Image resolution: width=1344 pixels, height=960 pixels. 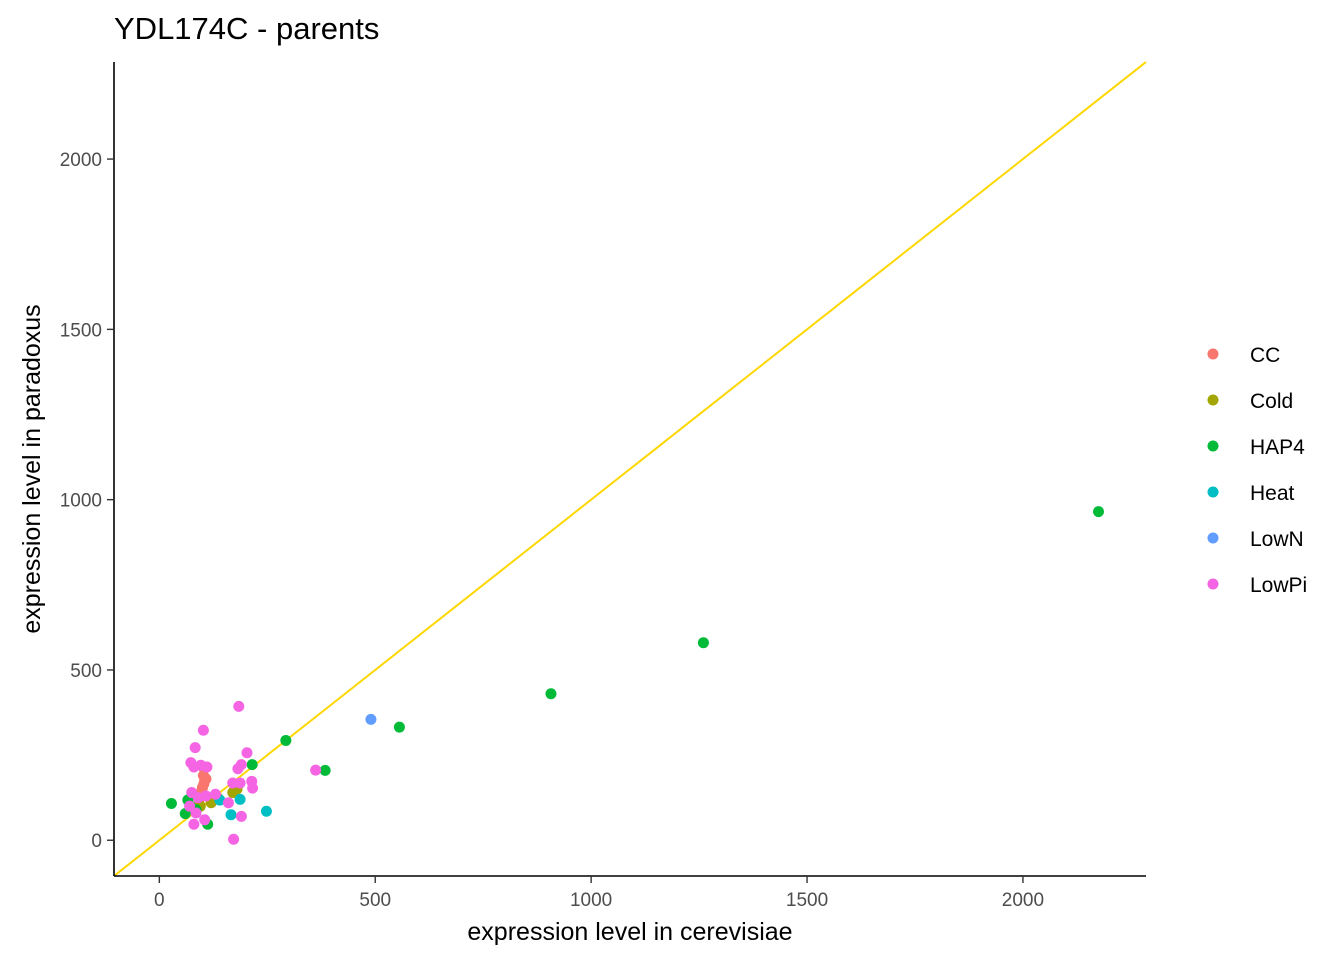 What do you see at coordinates (629, 932) in the screenshot?
I see `x-axis-title: expression level in cerevisiae` at bounding box center [629, 932].